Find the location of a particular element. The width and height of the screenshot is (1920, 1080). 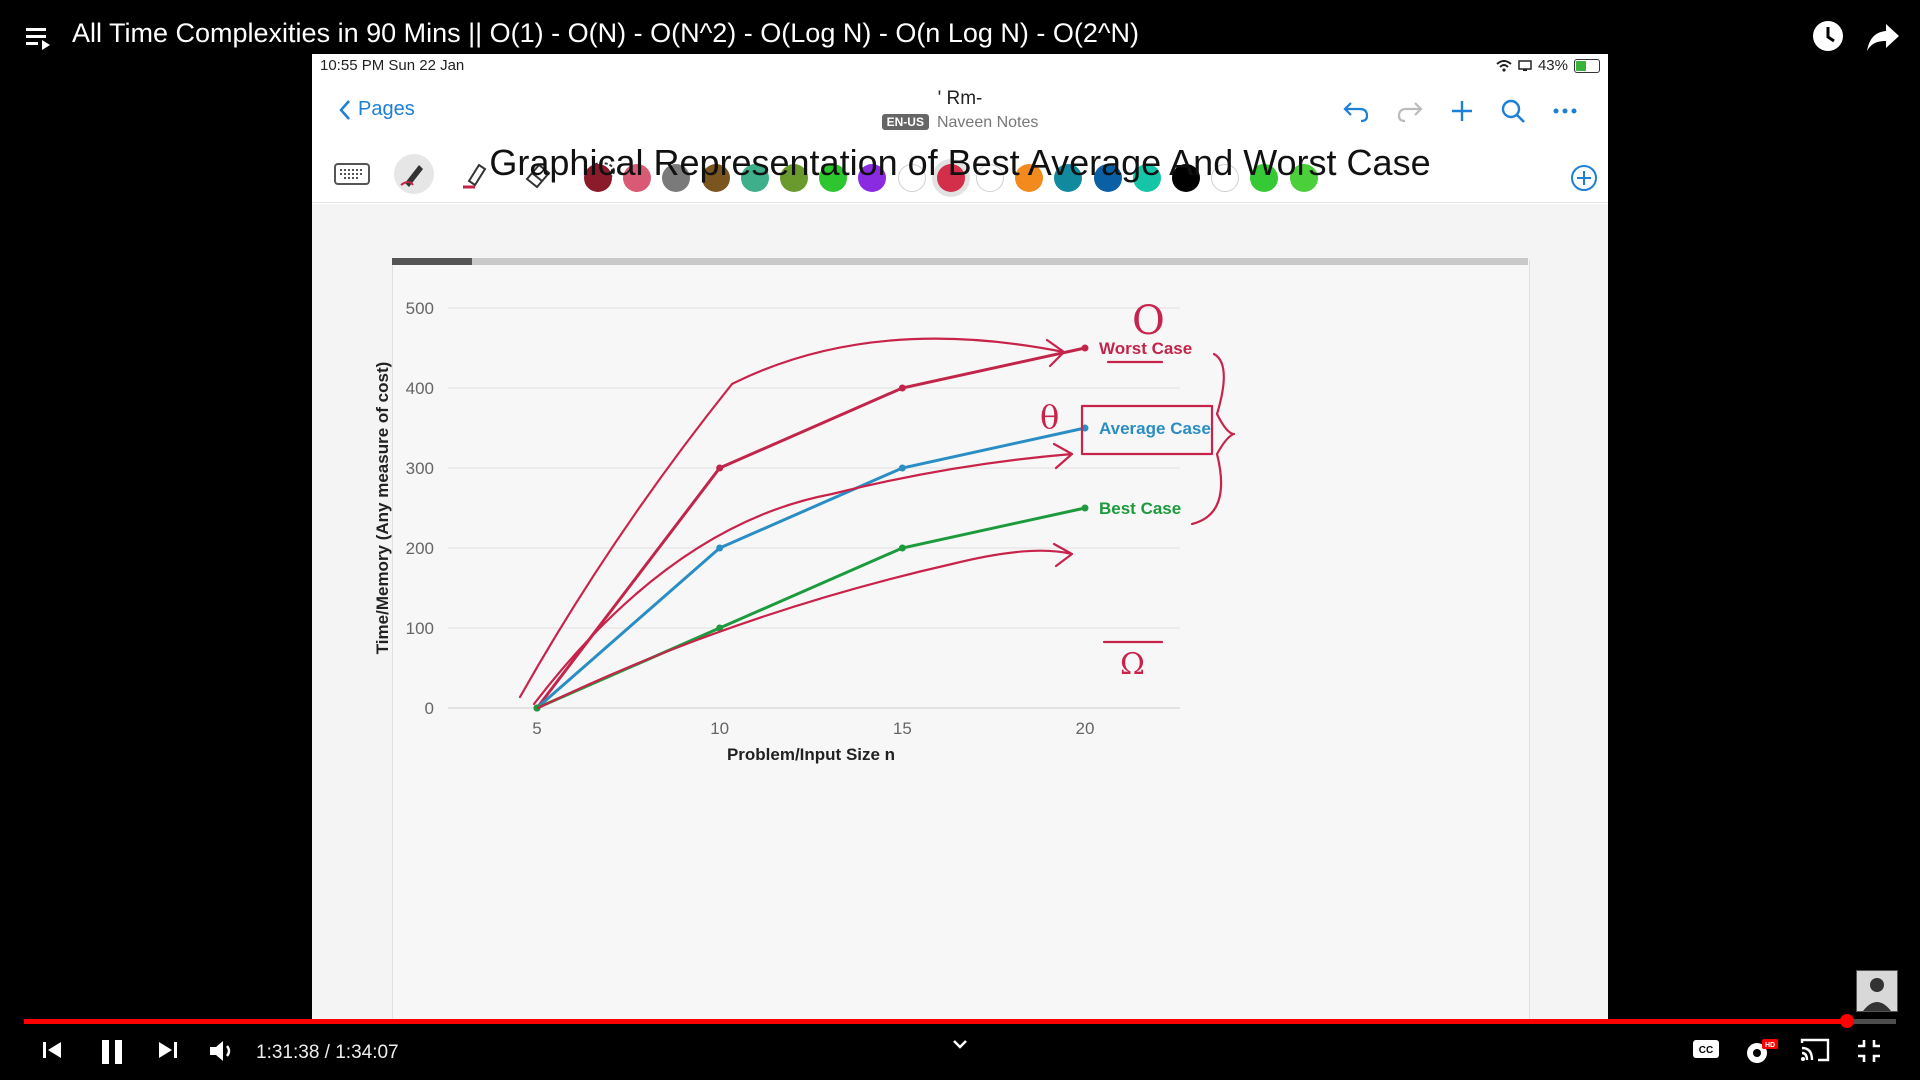

cast-icon is located at coordinates (1815, 1050).